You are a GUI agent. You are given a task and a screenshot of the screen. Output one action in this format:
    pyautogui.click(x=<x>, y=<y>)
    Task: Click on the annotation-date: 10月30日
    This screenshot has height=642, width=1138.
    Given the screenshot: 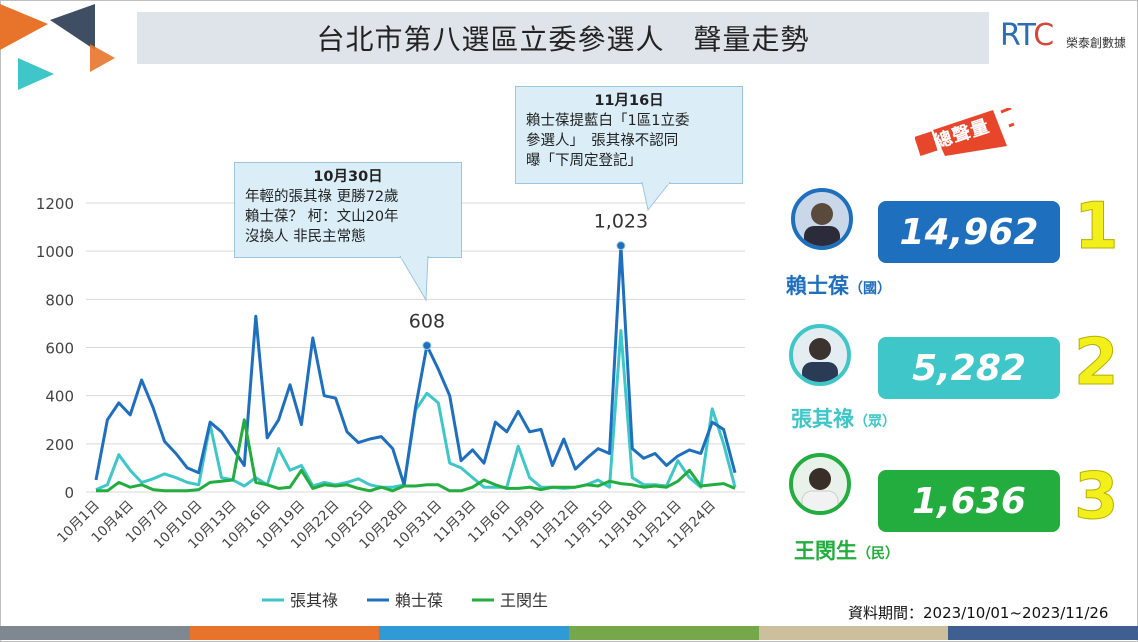 What is the action you would take?
    pyautogui.click(x=348, y=177)
    